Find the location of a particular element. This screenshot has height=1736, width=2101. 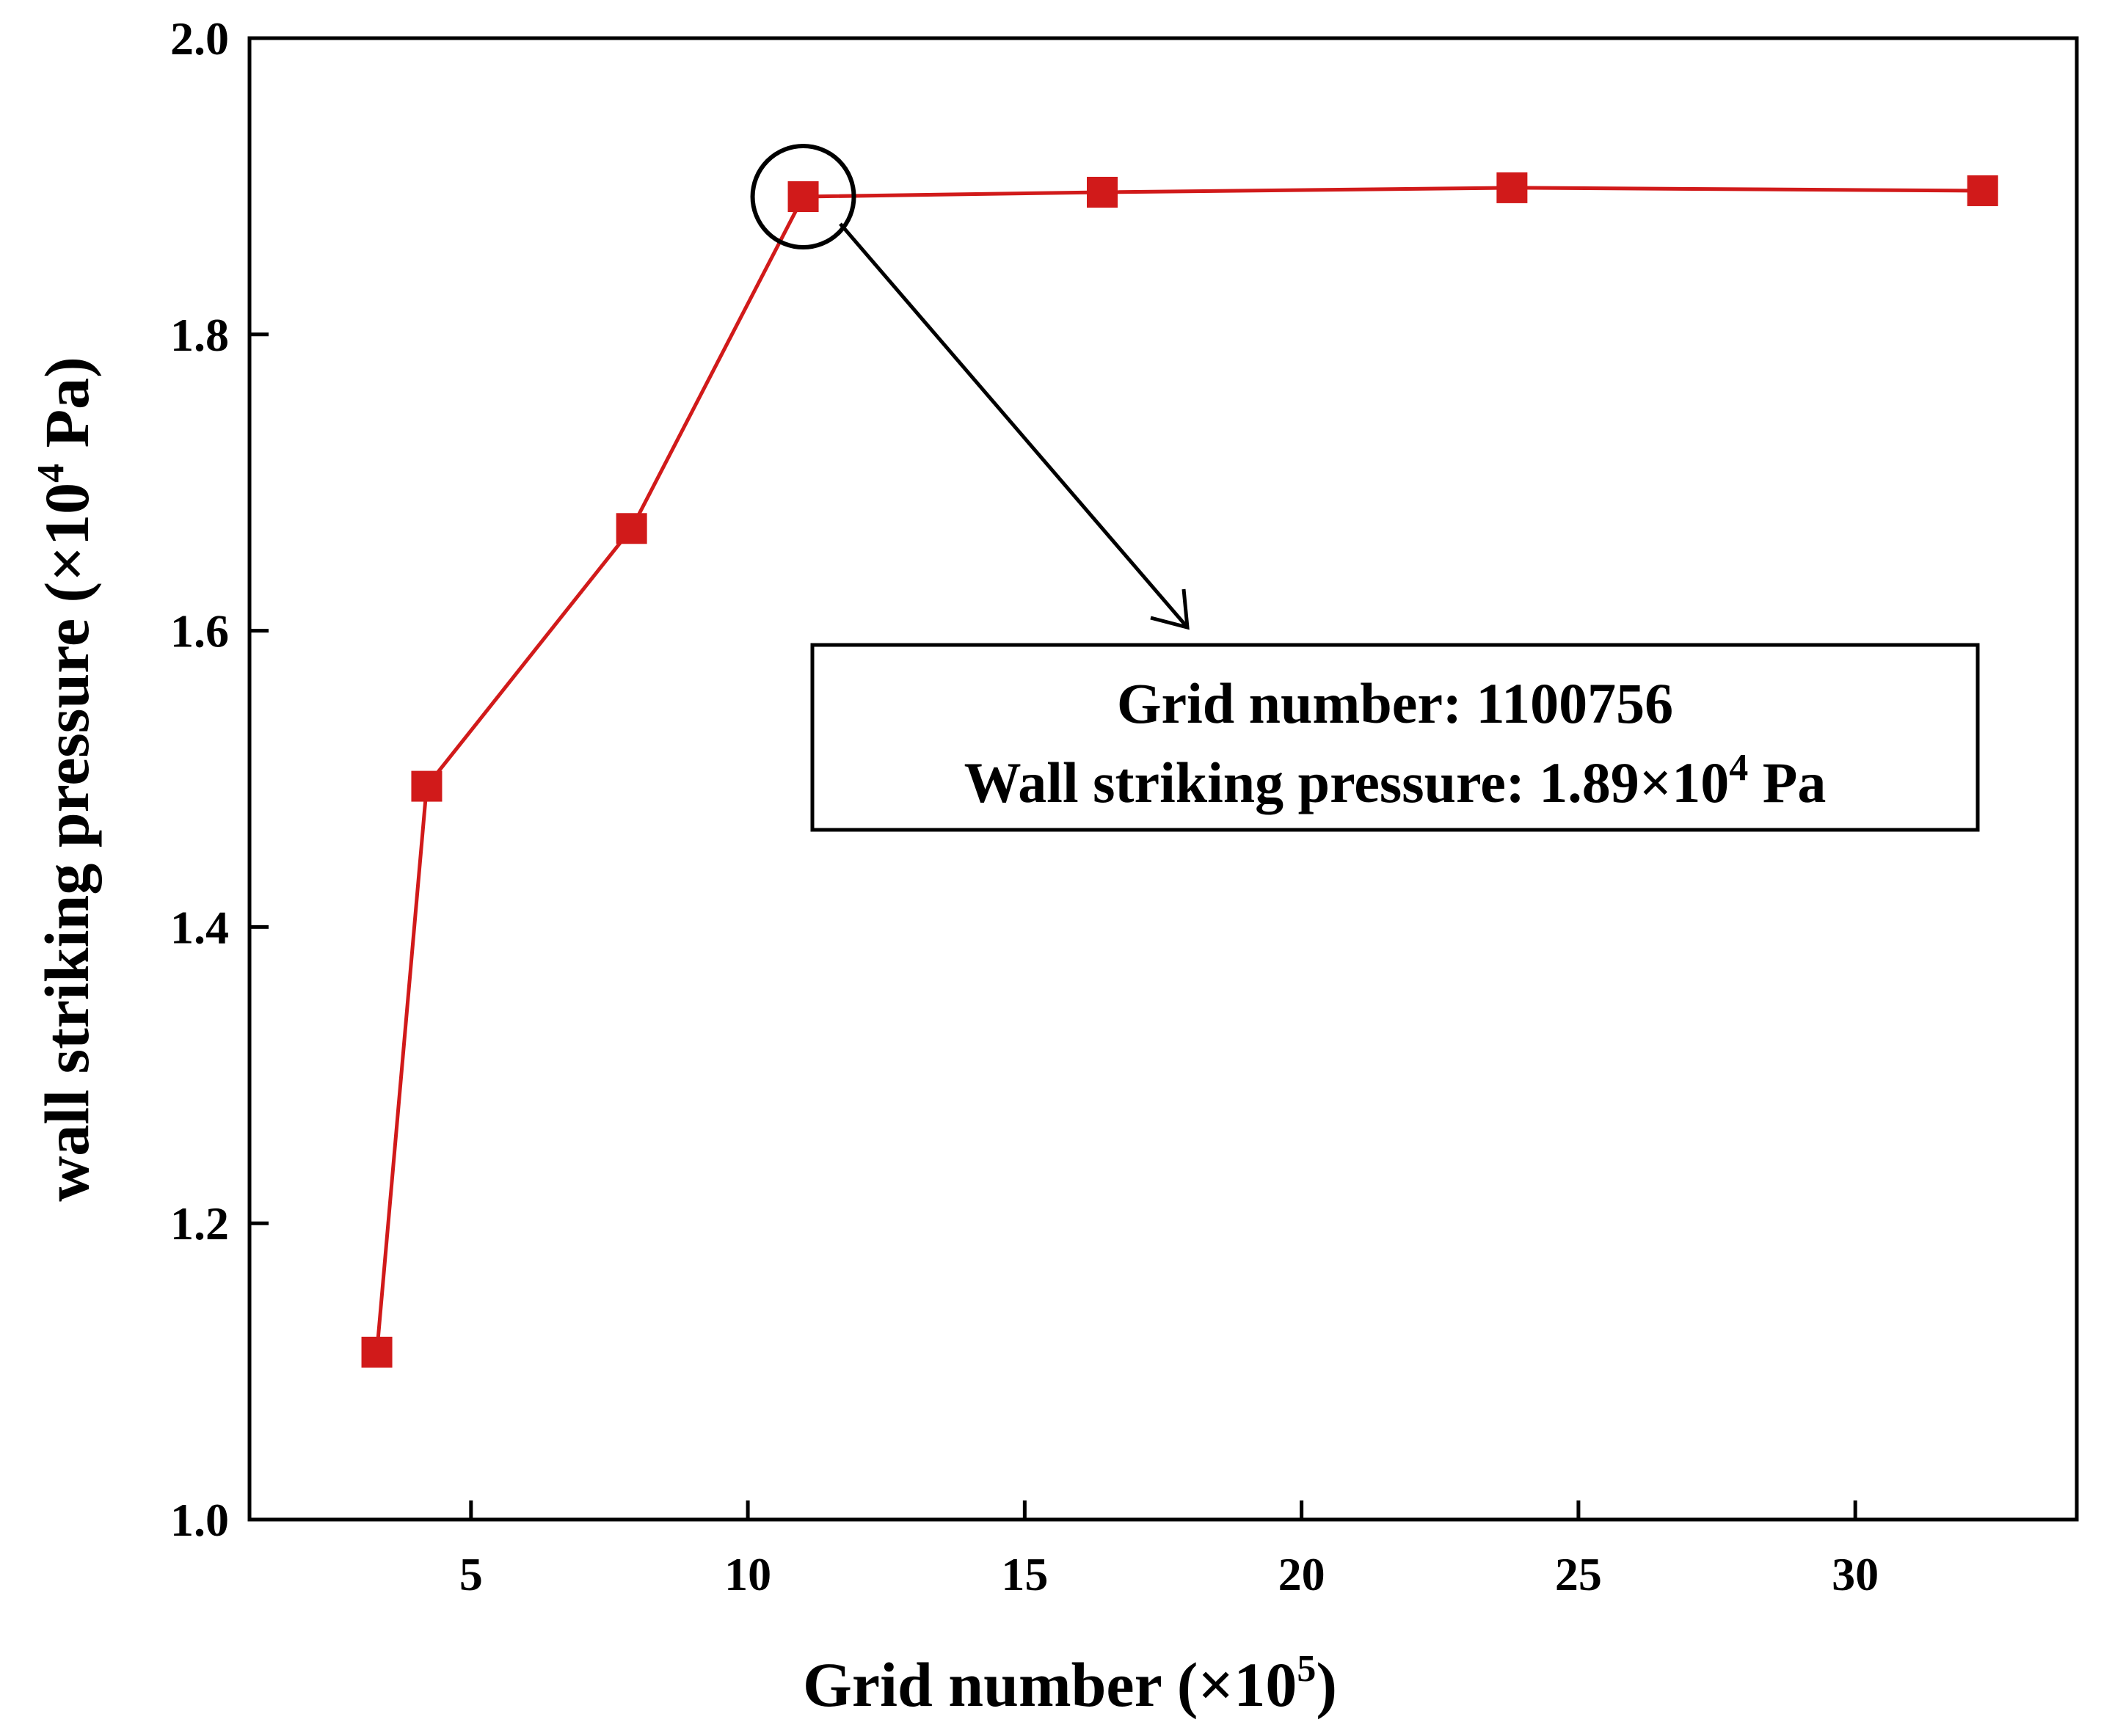

y-axis-title: wall striking pressure (×104 Pa) is located at coordinates (66, 779).